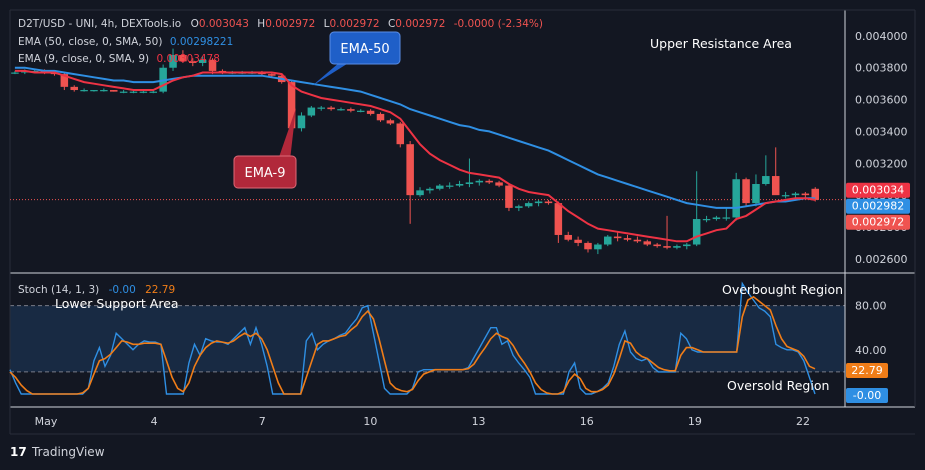  Describe the element at coordinates (587, 421) in the screenshot. I see `date-tick-label: 16` at that location.